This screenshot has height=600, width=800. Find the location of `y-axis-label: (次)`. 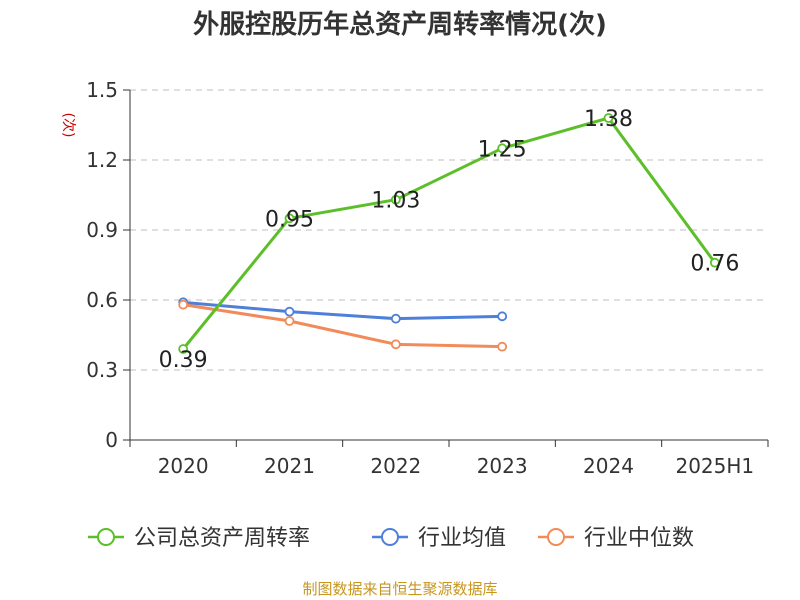

y-axis-label: (次) is located at coordinates (68, 125).